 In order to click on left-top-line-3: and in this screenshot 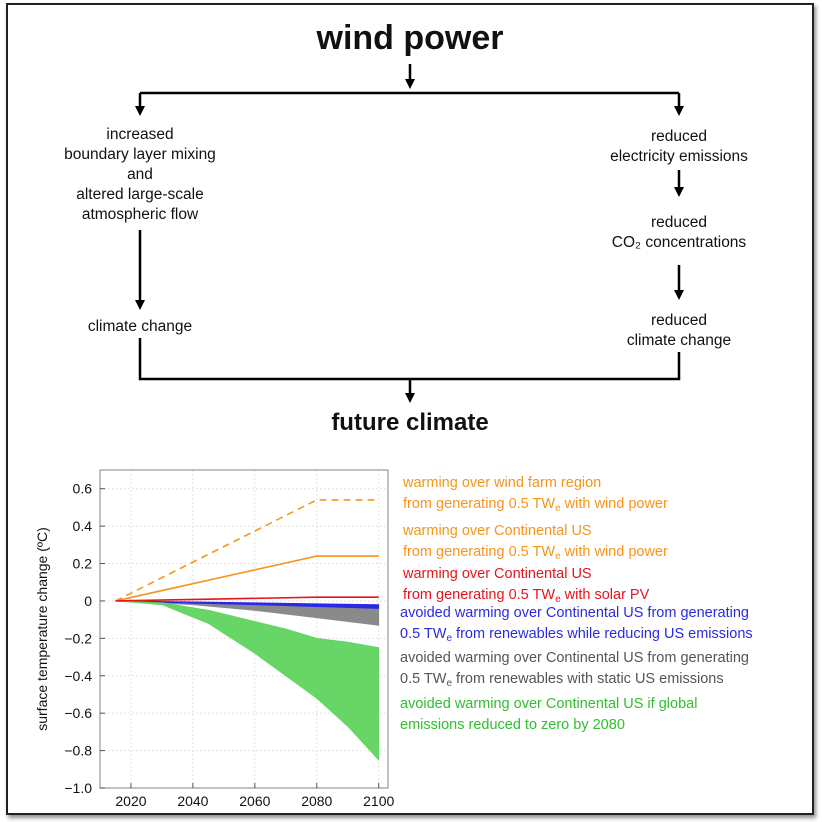, I will do `click(140, 174)`.